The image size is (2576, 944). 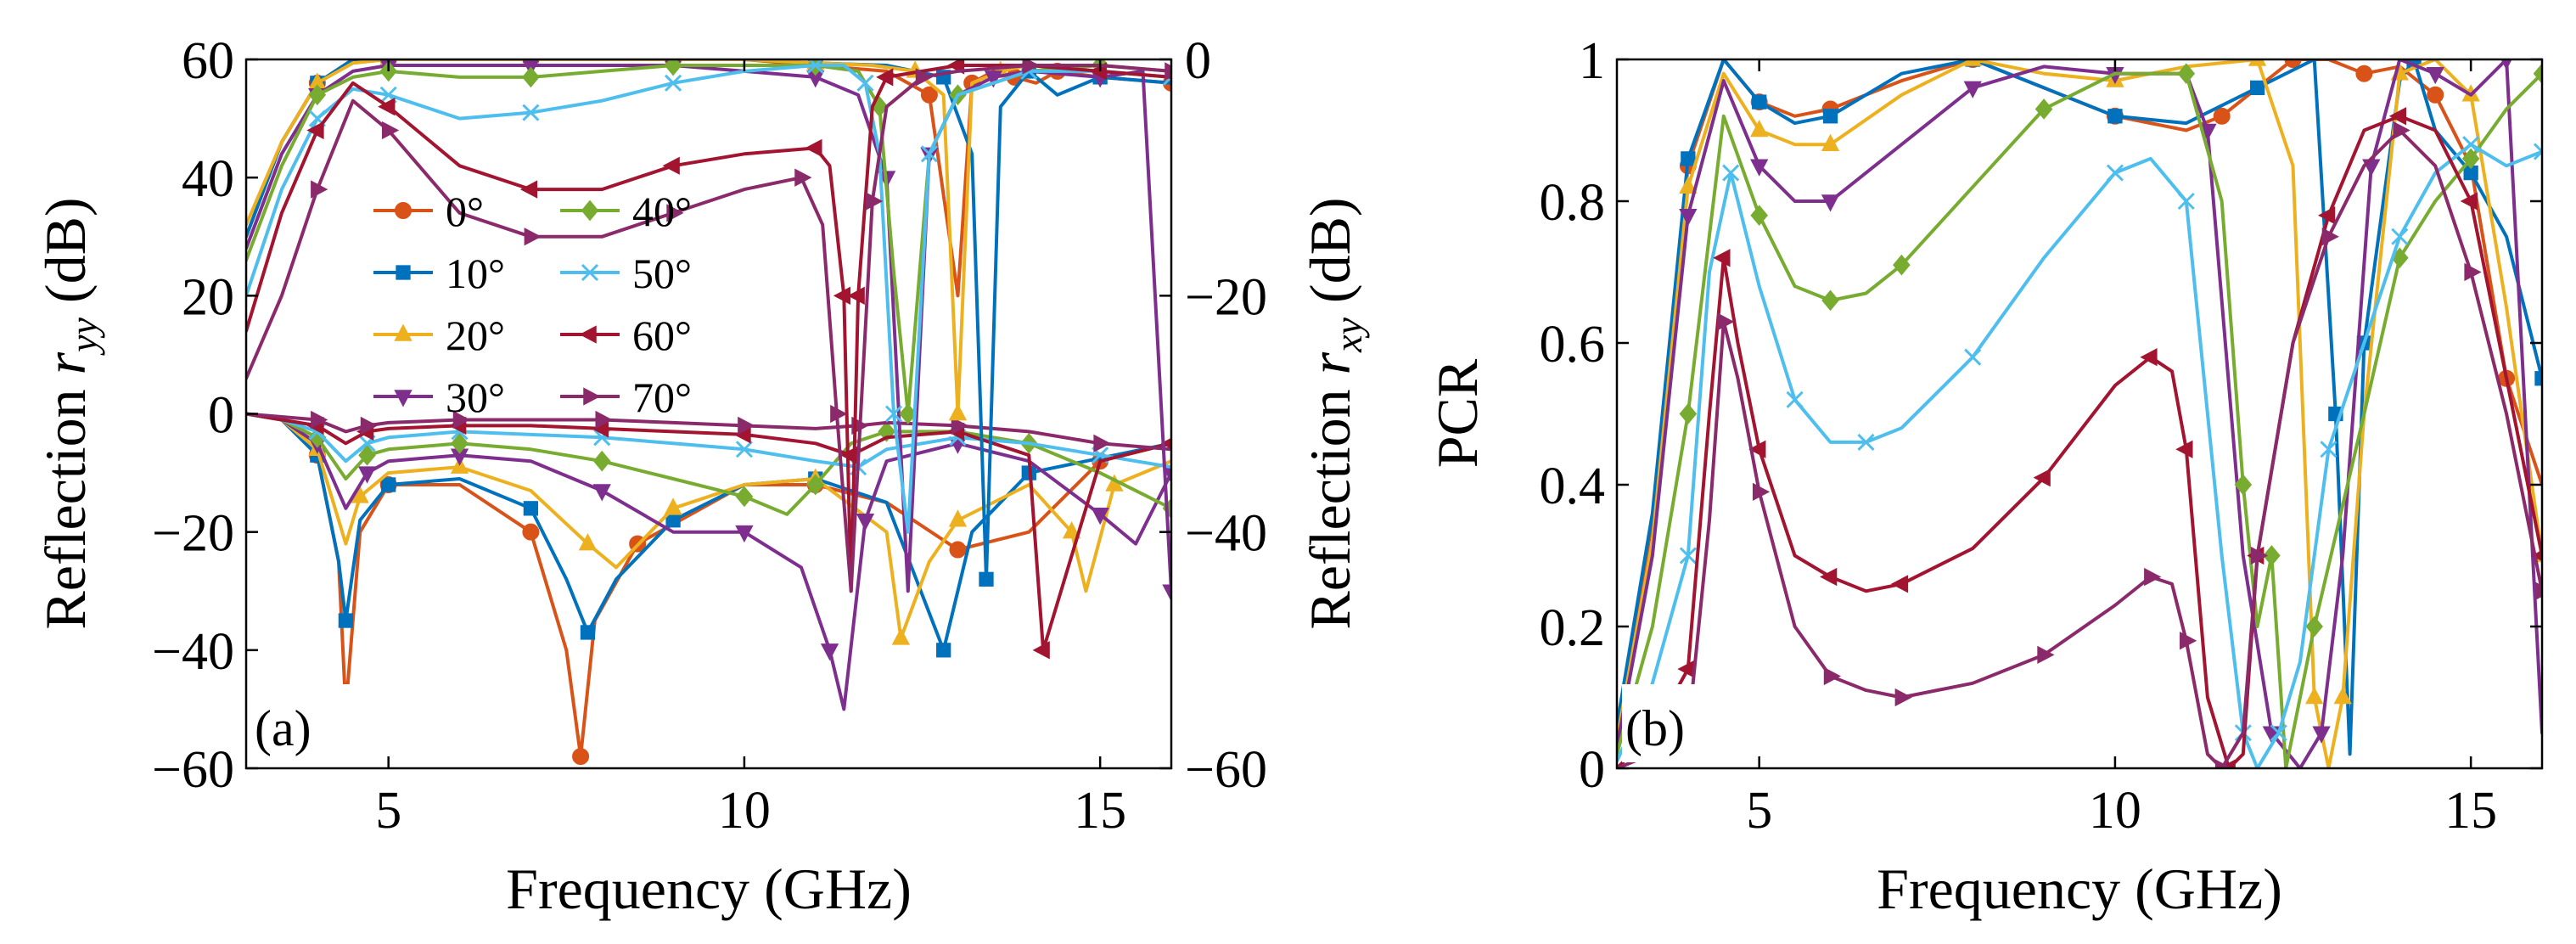 I want to click on legend-item-10deg: 10°, so click(x=439, y=273).